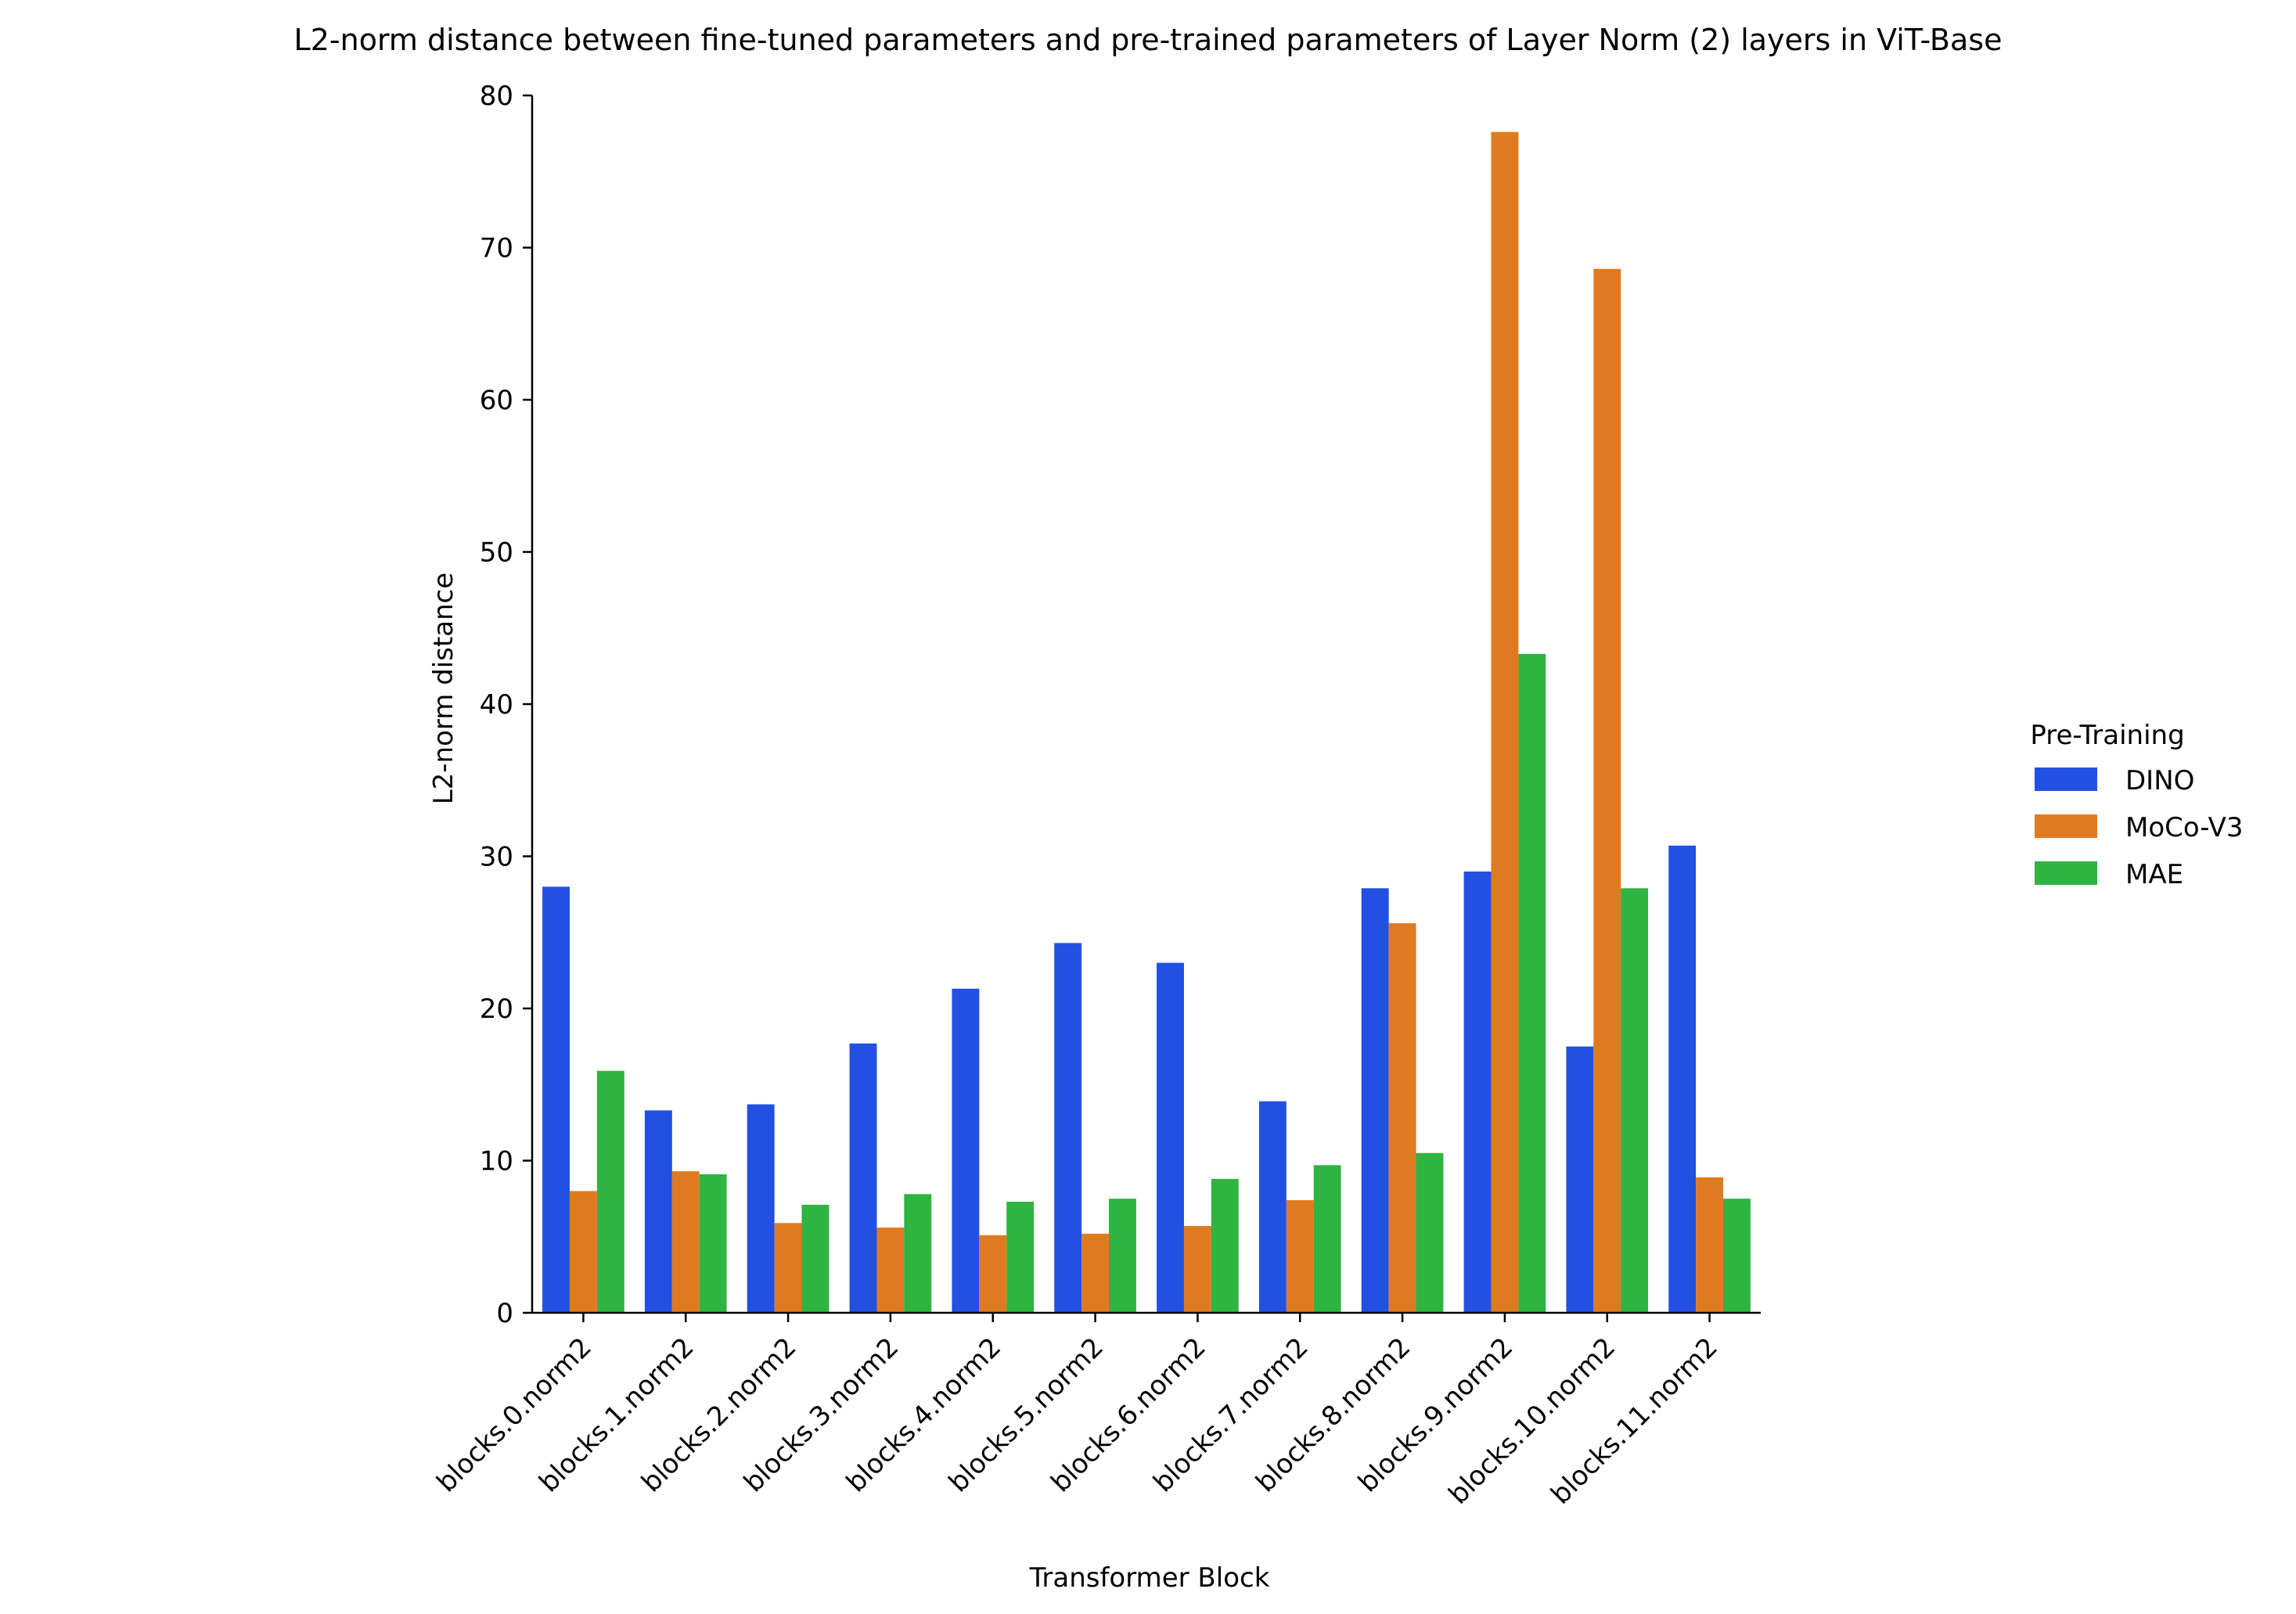 This screenshot has width=2296, height=1614. What do you see at coordinates (496, 96) in the screenshot?
I see `y-tick-label: 80` at bounding box center [496, 96].